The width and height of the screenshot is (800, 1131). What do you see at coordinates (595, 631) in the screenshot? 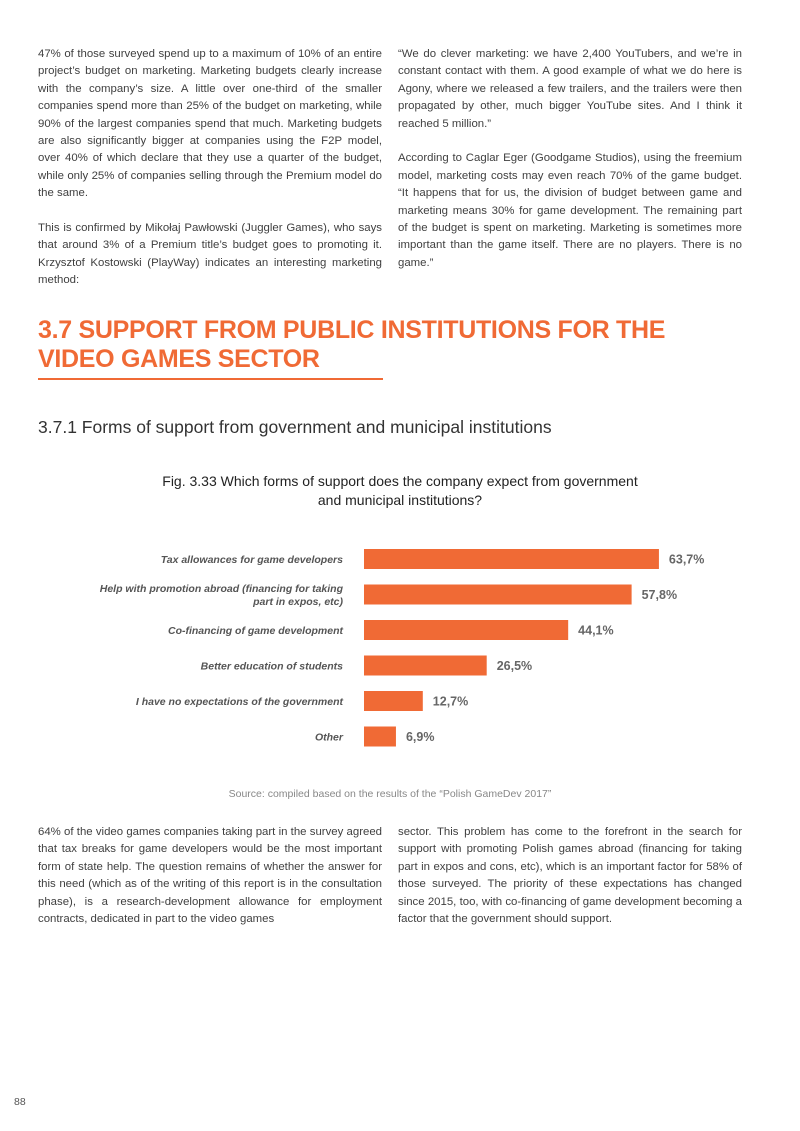
I see `chart-value-label: 44,1%` at bounding box center [595, 631].